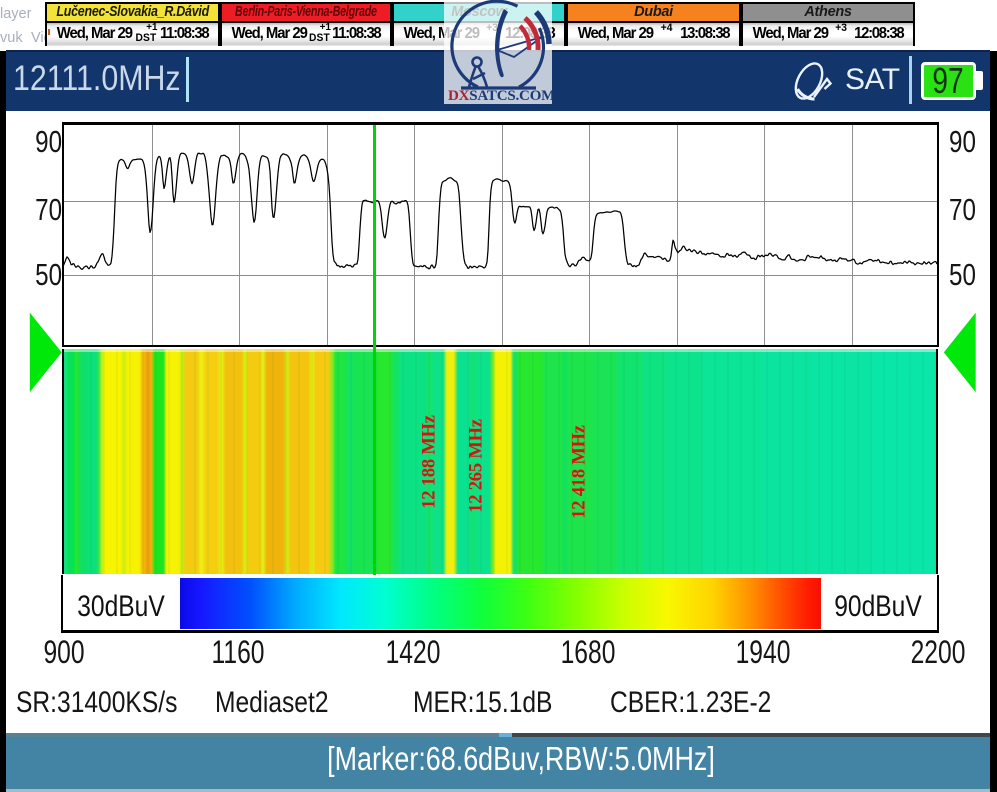 The width and height of the screenshot is (997, 792). Describe the element at coordinates (500, 96) in the screenshot. I see `svg-text: DXSATCS.COM` at that location.